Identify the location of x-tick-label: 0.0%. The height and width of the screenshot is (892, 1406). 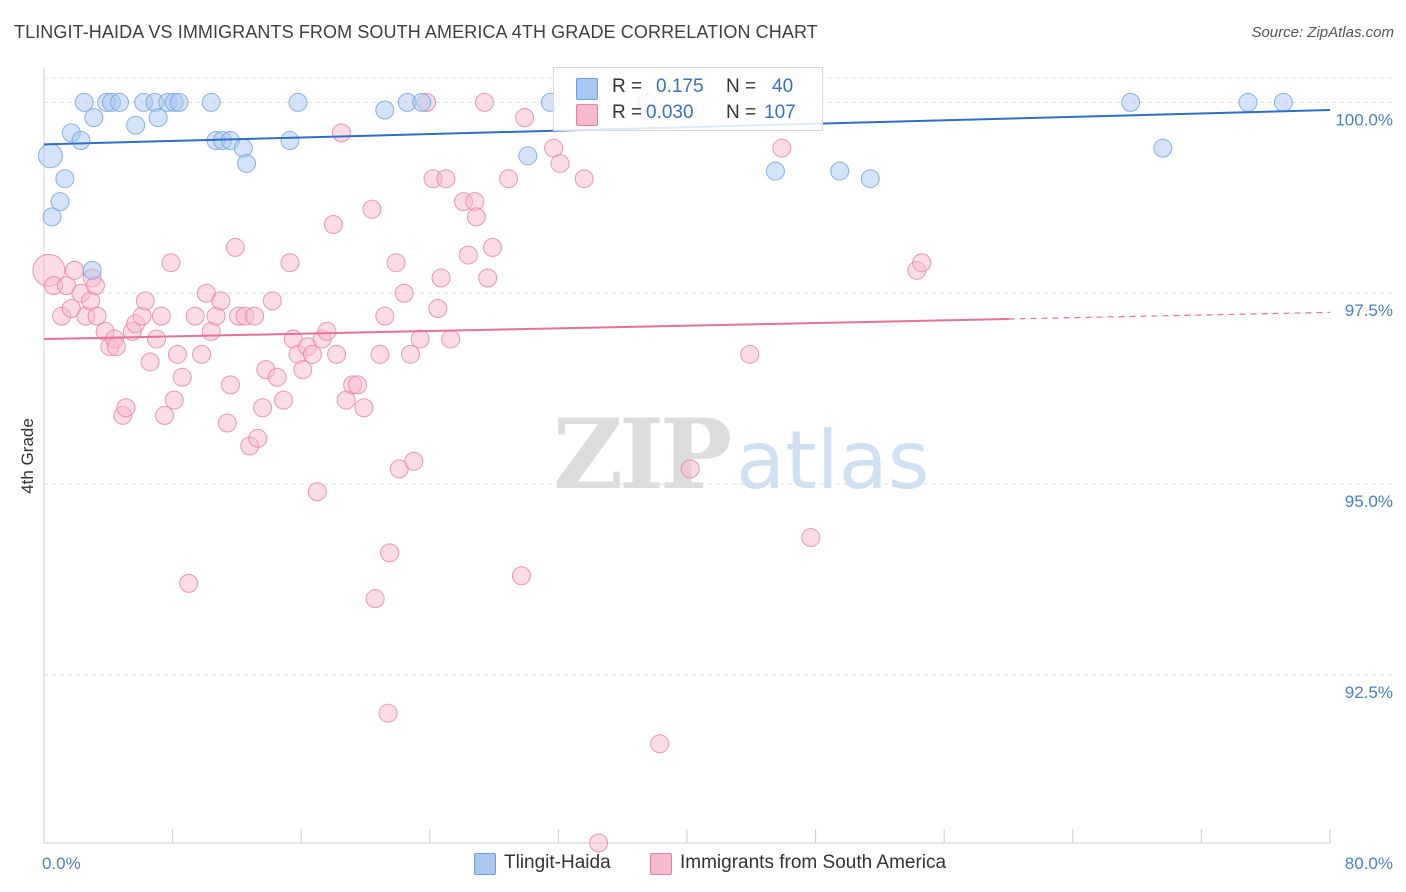
(61, 863).